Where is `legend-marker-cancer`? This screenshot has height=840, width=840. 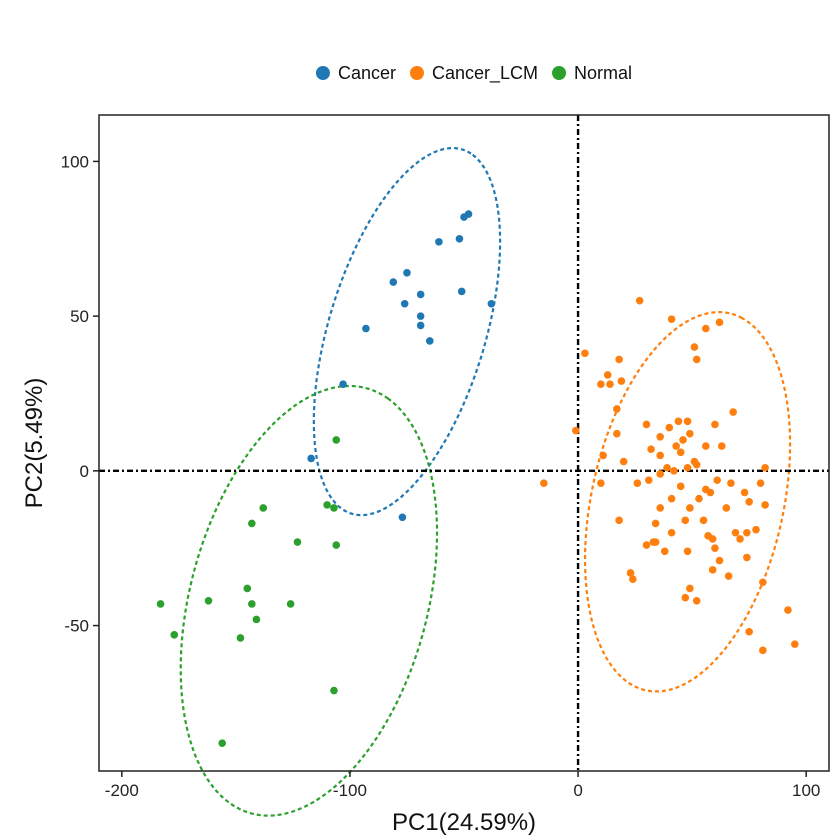 legend-marker-cancer is located at coordinates (322, 73).